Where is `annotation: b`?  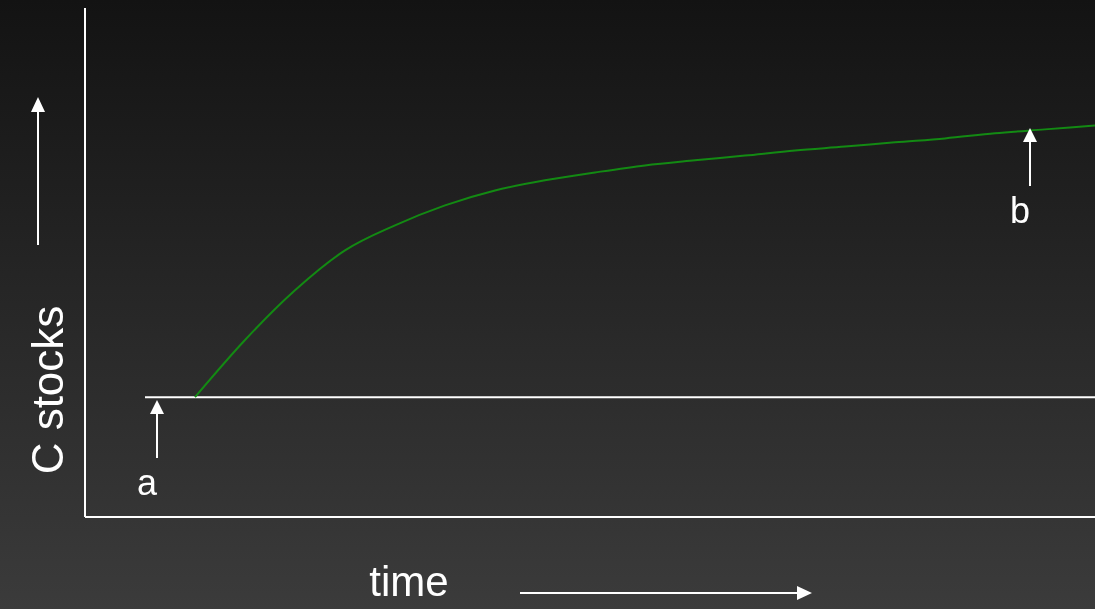
annotation: b is located at coordinates (1020, 210).